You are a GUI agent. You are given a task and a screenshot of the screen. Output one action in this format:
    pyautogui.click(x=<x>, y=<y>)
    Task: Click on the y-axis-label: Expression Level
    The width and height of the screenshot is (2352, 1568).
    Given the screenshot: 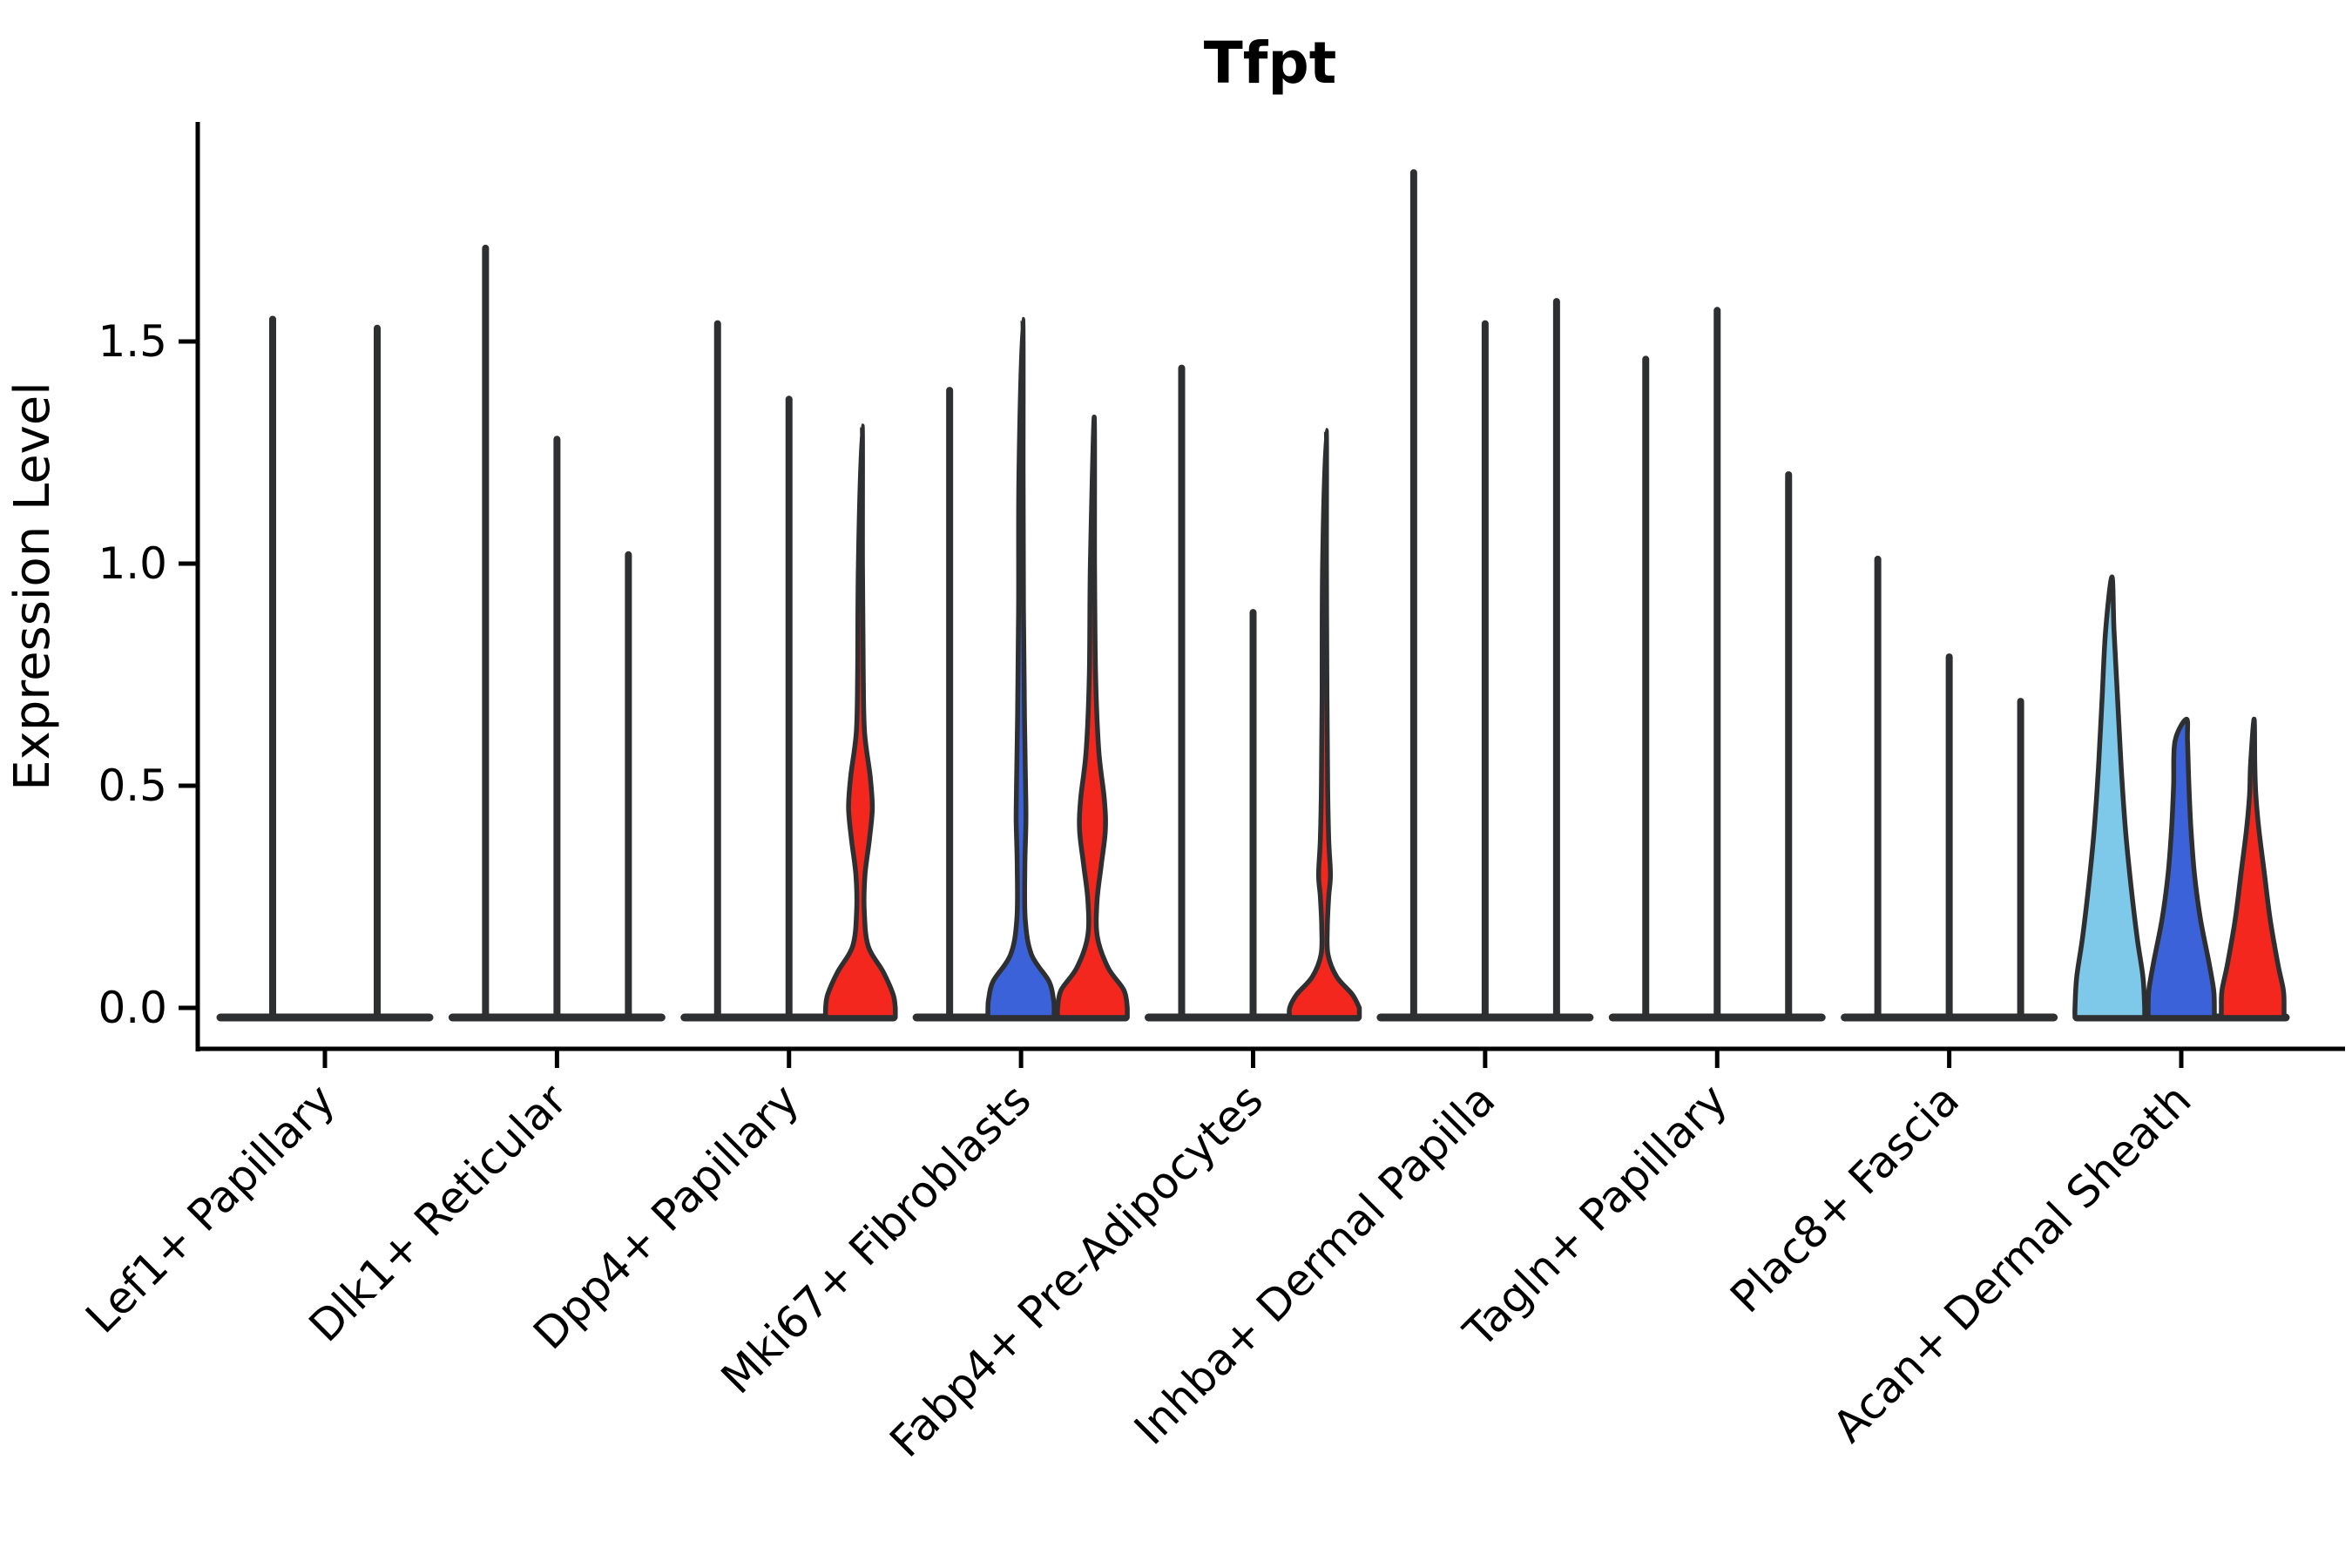 What is the action you would take?
    pyautogui.click(x=32, y=586)
    